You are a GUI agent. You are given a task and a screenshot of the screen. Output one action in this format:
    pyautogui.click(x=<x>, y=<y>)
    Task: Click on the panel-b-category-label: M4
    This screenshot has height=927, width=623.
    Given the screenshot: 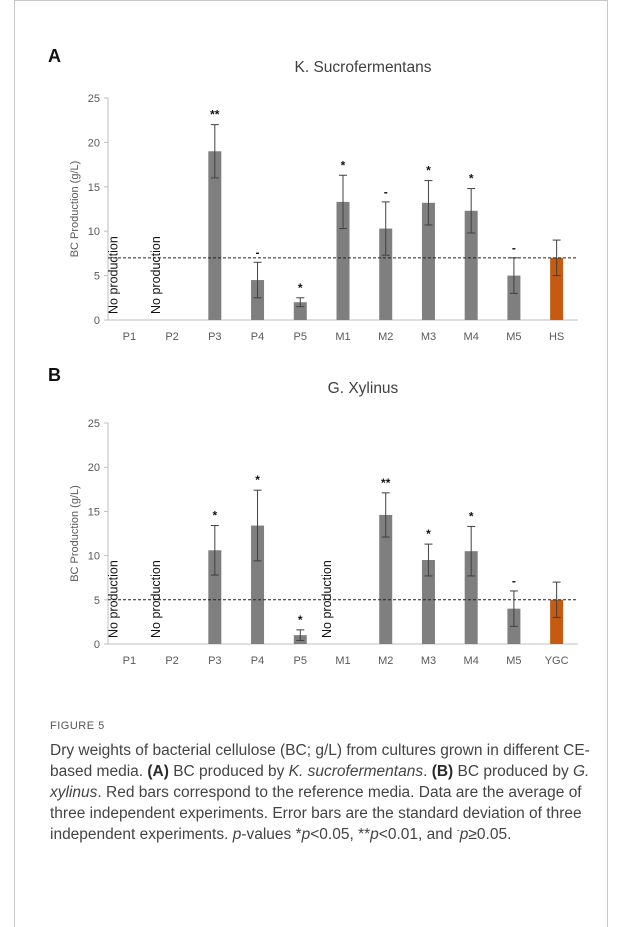 What is the action you would take?
    pyautogui.click(x=471, y=661)
    